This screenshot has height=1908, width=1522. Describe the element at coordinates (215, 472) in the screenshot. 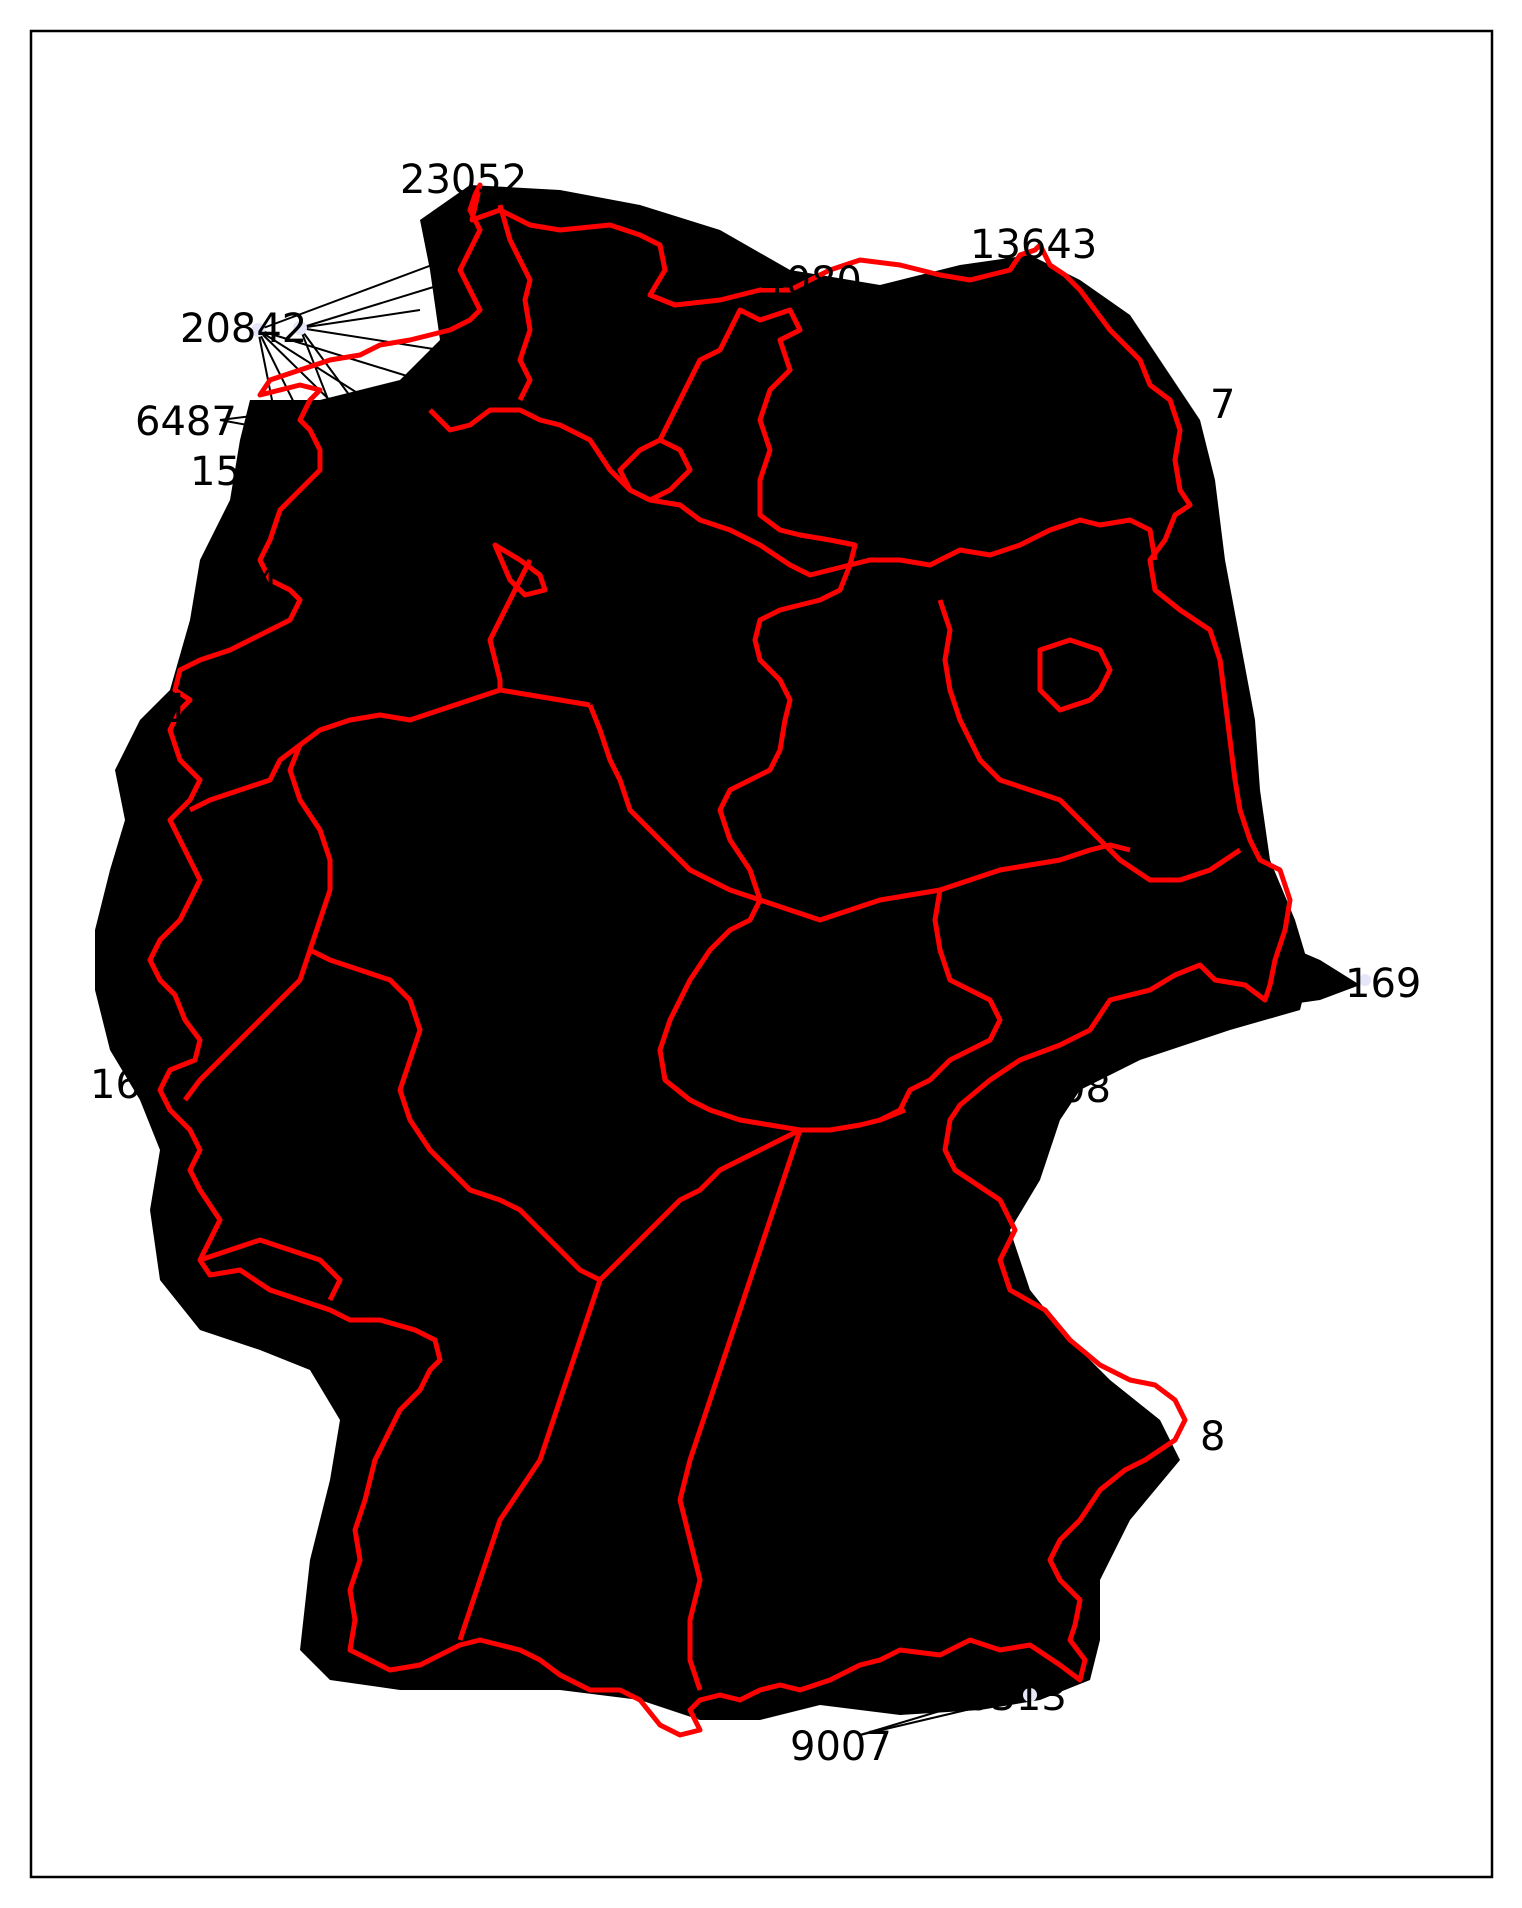

I see `node-label: 15` at that location.